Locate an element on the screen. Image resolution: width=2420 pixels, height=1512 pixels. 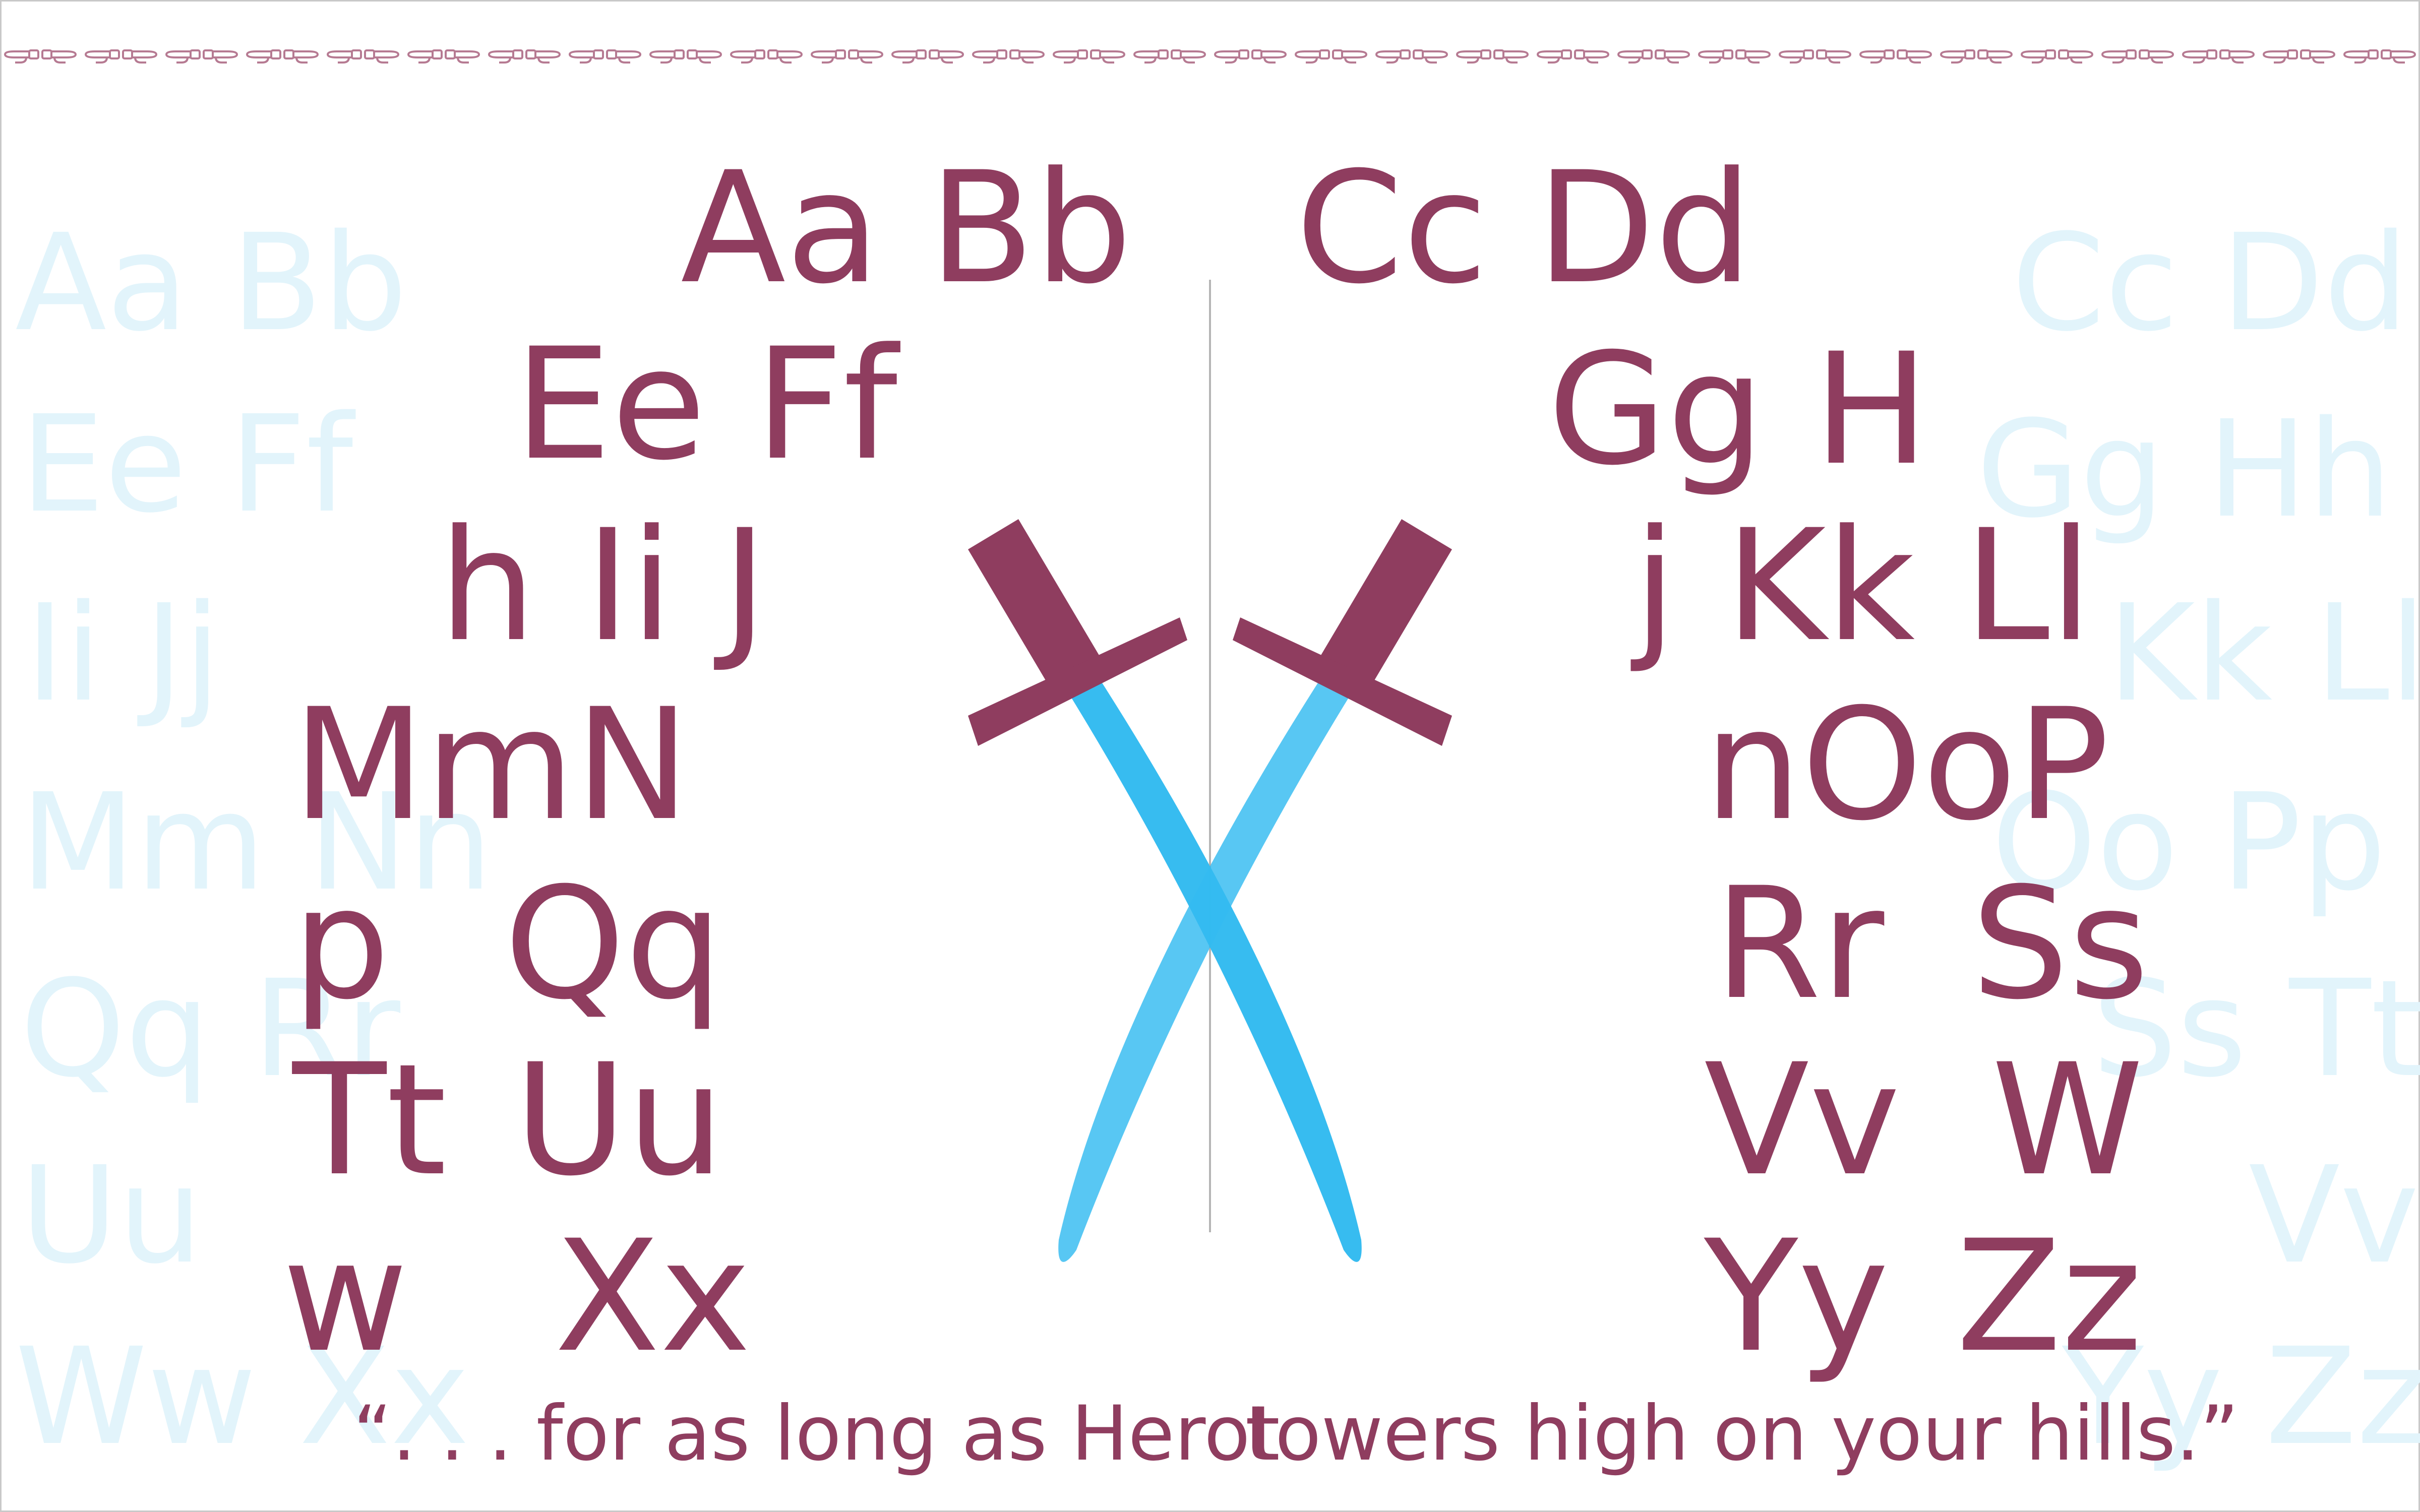
ghost-letters-ee-ff: Ee Ff is located at coordinates (186, 464).